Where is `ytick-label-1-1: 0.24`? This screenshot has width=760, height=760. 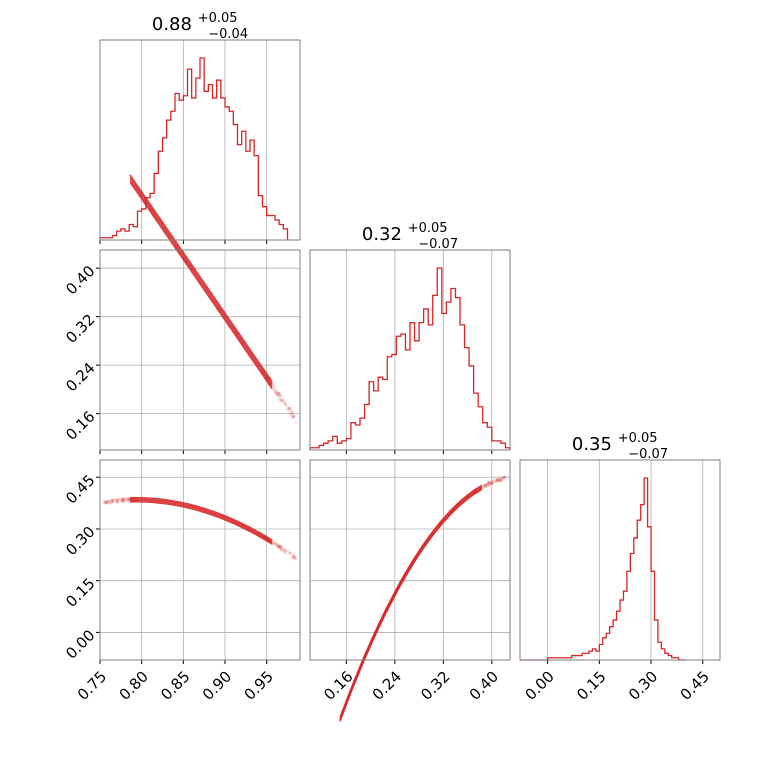 ytick-label-1-1: 0.24 is located at coordinates (80, 377).